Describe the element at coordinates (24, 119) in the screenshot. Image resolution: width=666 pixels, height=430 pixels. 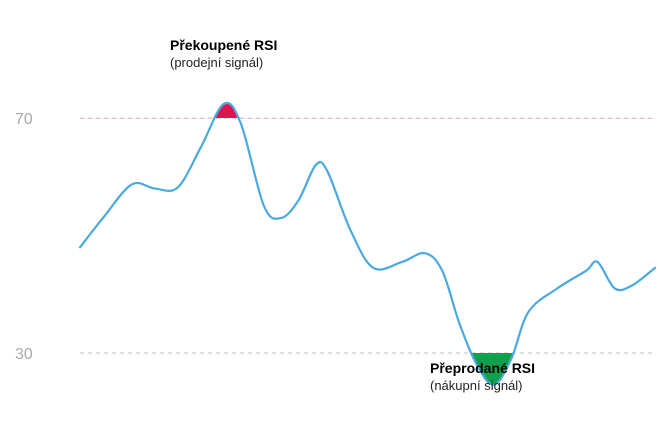
I see `y-tick-label-70: 70` at that location.